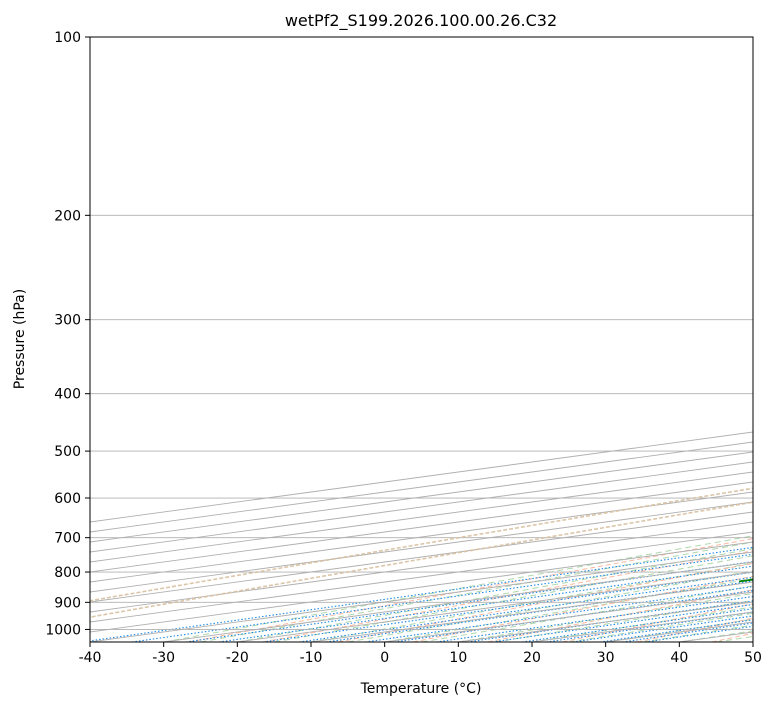 Image resolution: width=775 pixels, height=708 pixels. Describe the element at coordinates (753, 658) in the screenshot. I see `x-tick-label: 50` at that location.